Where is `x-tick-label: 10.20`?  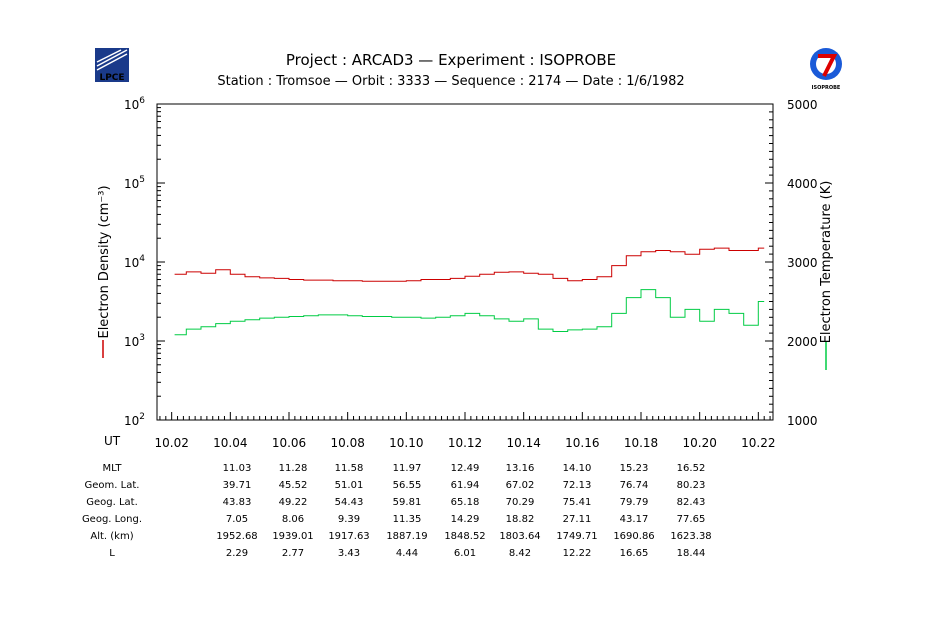 x-tick-label: 10.20 is located at coordinates (699, 443).